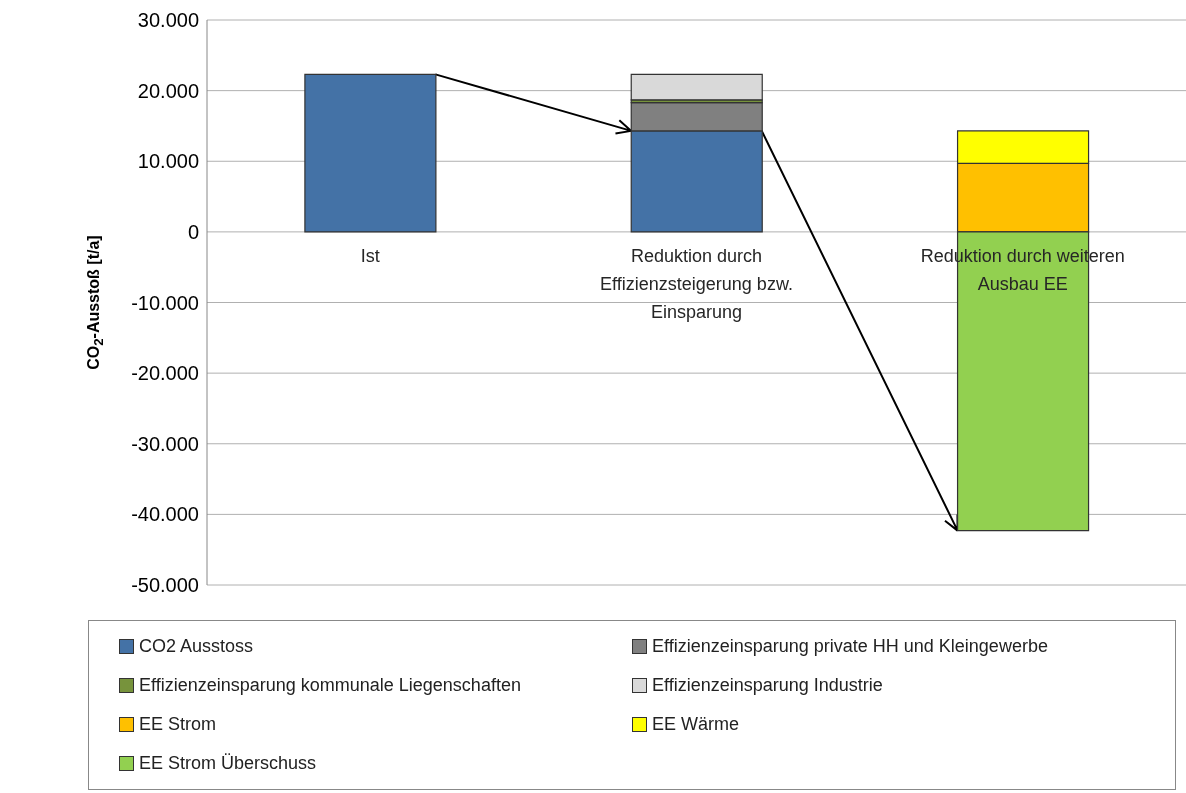  I want to click on bar, so click(370, 153).